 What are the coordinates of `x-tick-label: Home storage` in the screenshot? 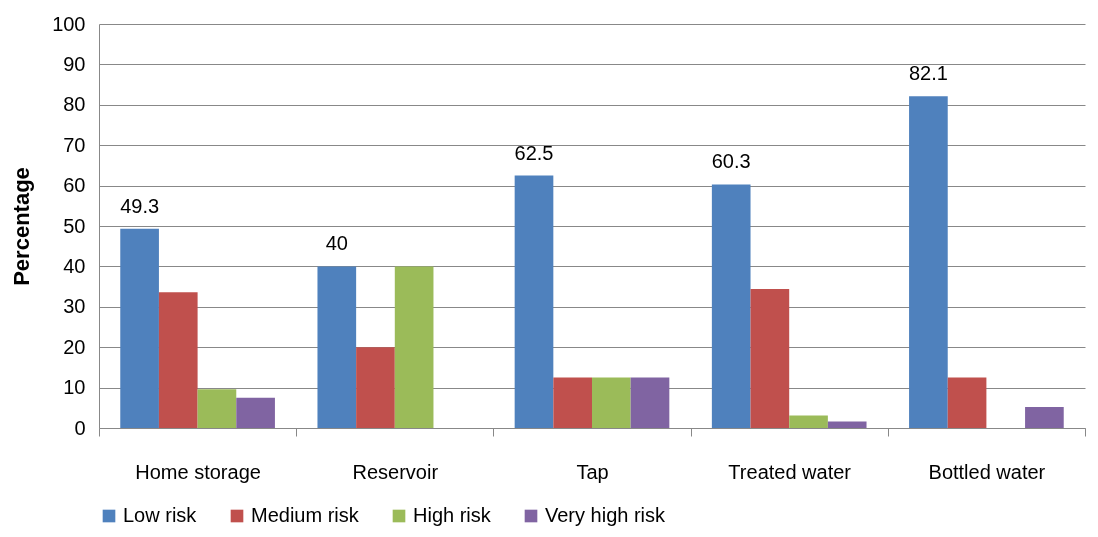 It's located at (198, 471).